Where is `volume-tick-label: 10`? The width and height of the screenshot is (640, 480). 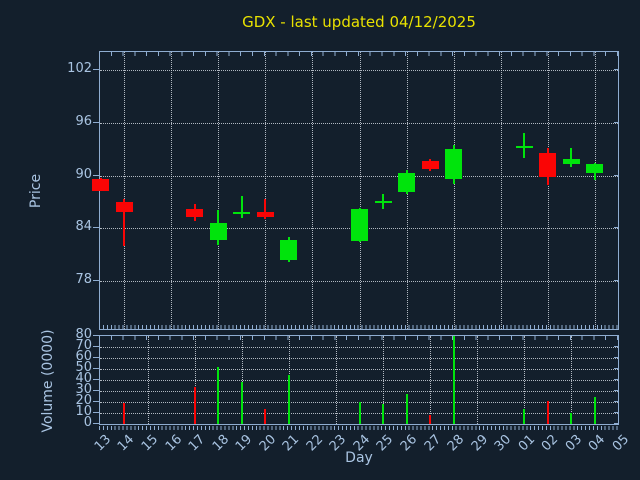
volume-tick-label: 10 is located at coordinates (83, 411).